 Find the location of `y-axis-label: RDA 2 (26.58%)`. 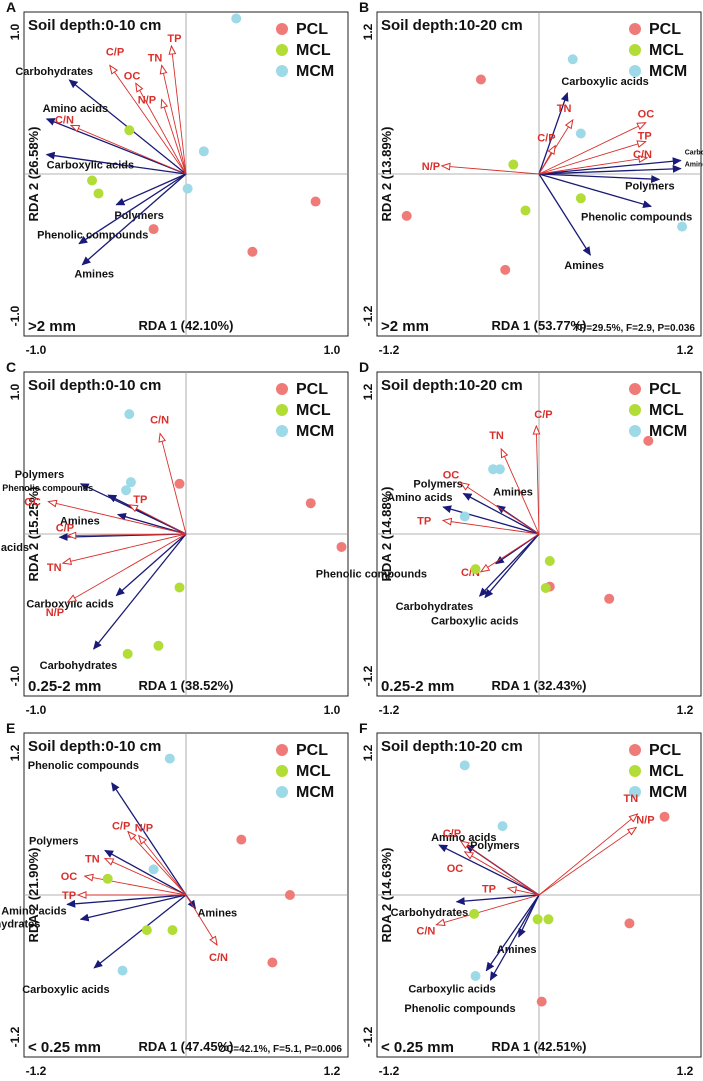

y-axis-label: RDA 2 (26.58%) is located at coordinates (33, 174).